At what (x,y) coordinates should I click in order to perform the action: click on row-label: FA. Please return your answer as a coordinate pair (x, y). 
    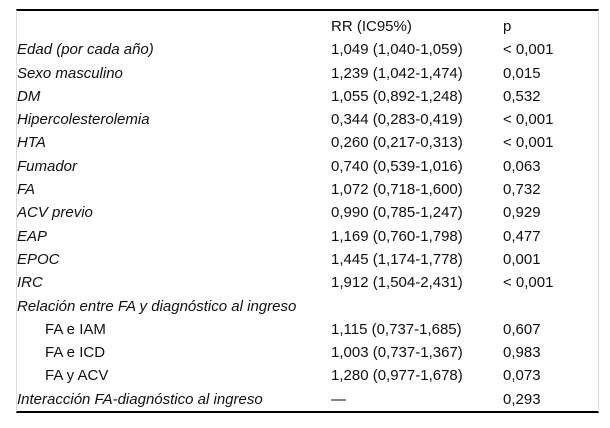
    Looking at the image, I should click on (26, 190).